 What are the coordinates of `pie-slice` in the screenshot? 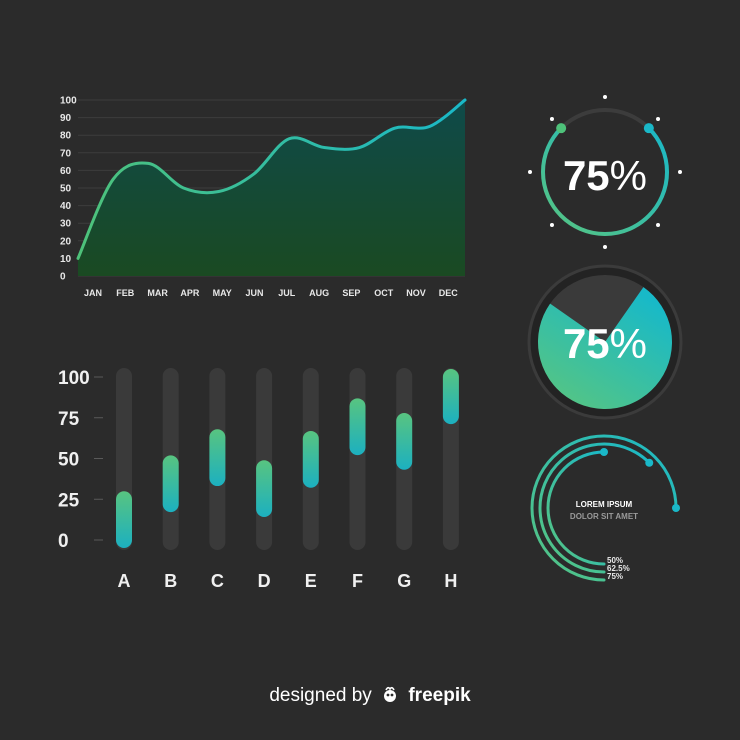 It's located at (605, 348).